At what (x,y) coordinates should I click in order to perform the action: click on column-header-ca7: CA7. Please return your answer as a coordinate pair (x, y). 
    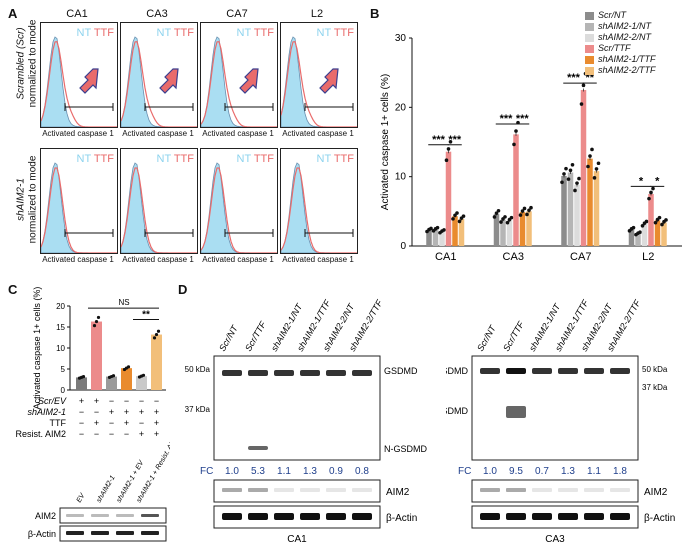
    Looking at the image, I should click on (237, 14).